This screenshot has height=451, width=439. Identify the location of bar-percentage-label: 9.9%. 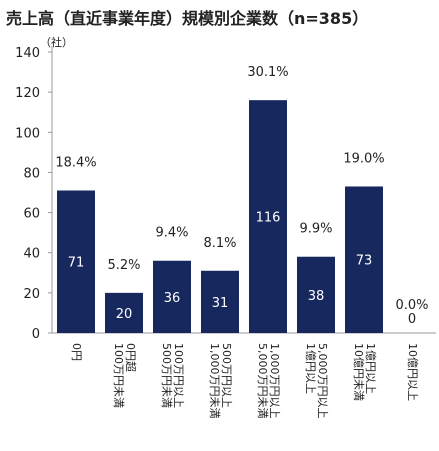
(315, 229).